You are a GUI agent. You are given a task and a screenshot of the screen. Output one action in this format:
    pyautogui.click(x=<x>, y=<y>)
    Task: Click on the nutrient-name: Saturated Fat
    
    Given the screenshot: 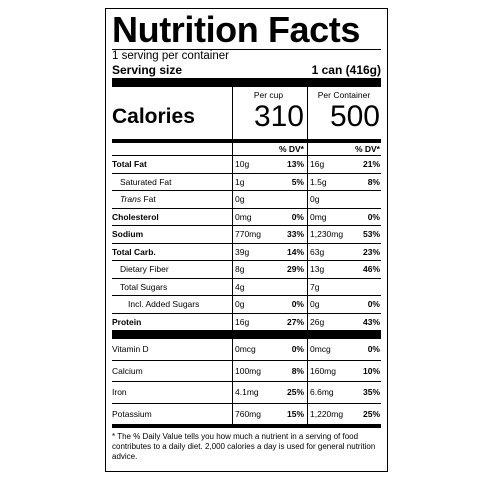 What is the action you would take?
    pyautogui.click(x=146, y=181)
    